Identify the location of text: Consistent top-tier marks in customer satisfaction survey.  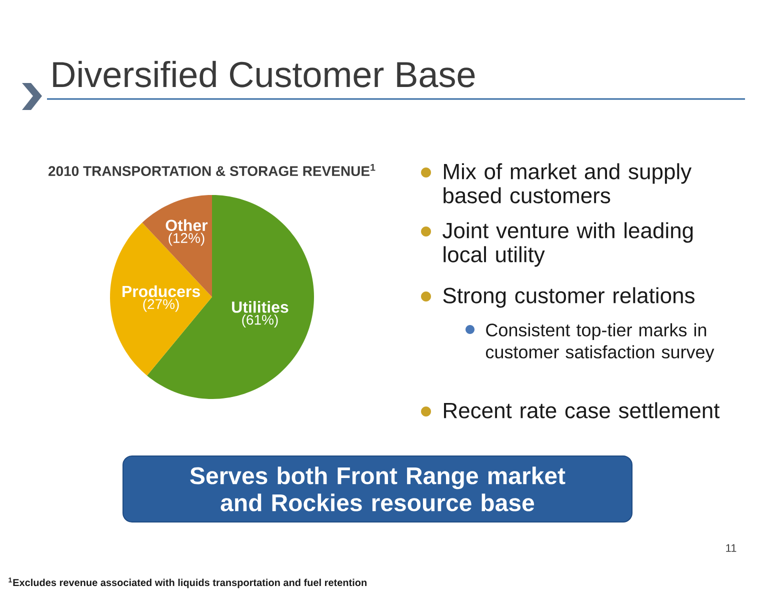
(600, 342).